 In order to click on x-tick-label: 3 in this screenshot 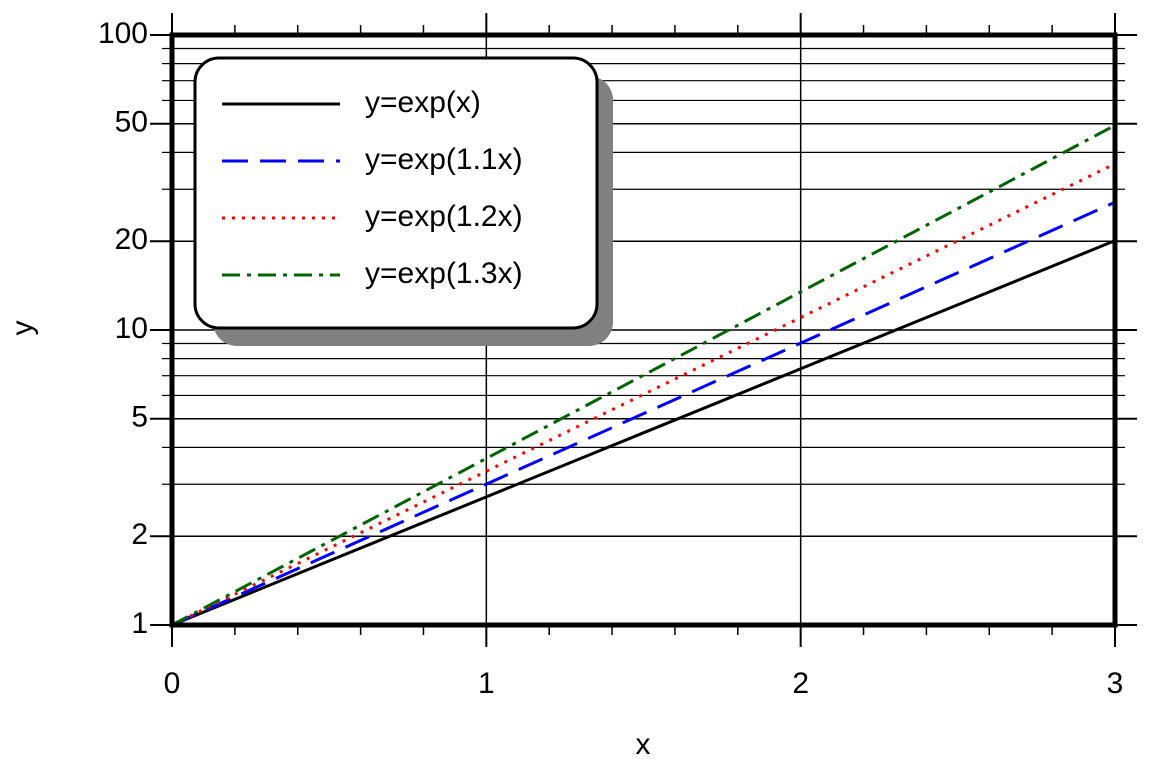, I will do `click(1115, 683)`.